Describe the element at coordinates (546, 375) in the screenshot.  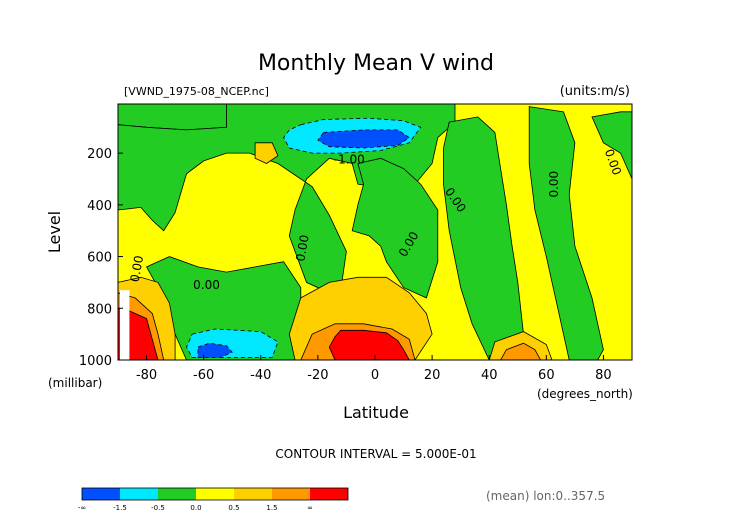
I see `x-tick-label: 60` at that location.